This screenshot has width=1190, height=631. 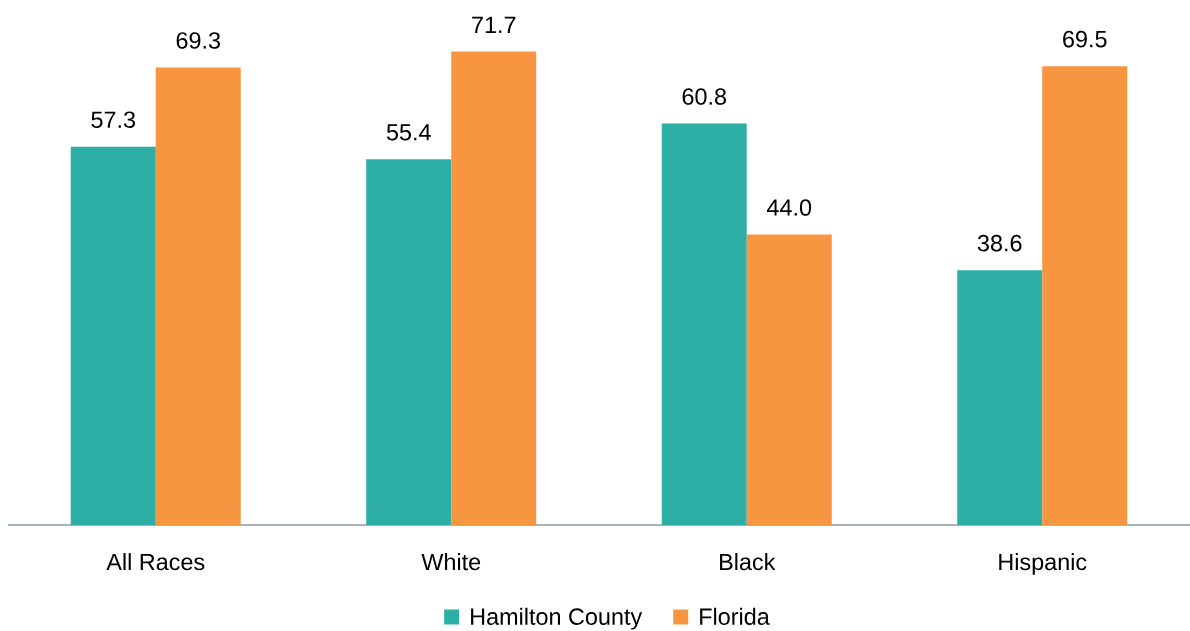 I want to click on legend-label: Hamilton County, so click(x=557, y=618).